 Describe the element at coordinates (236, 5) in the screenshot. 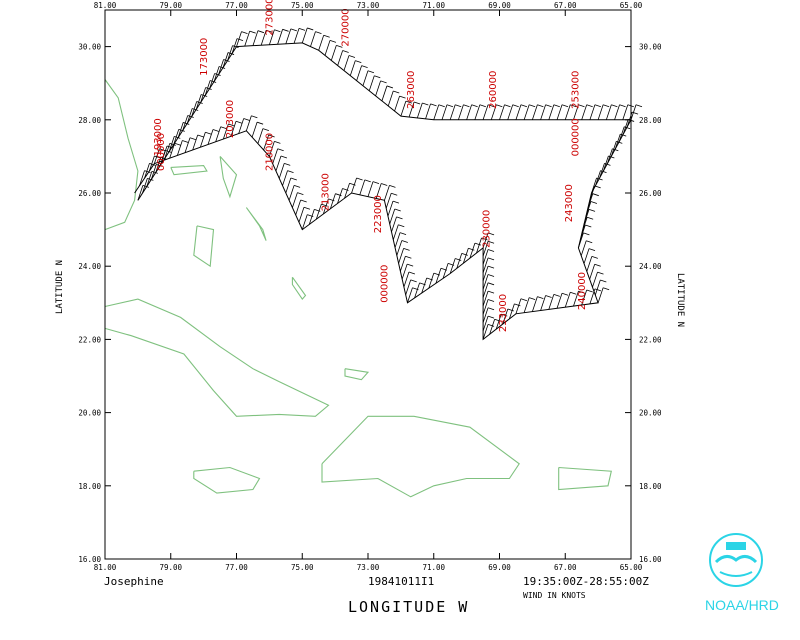

I see `x-tick-label-top: 77.00` at that location.